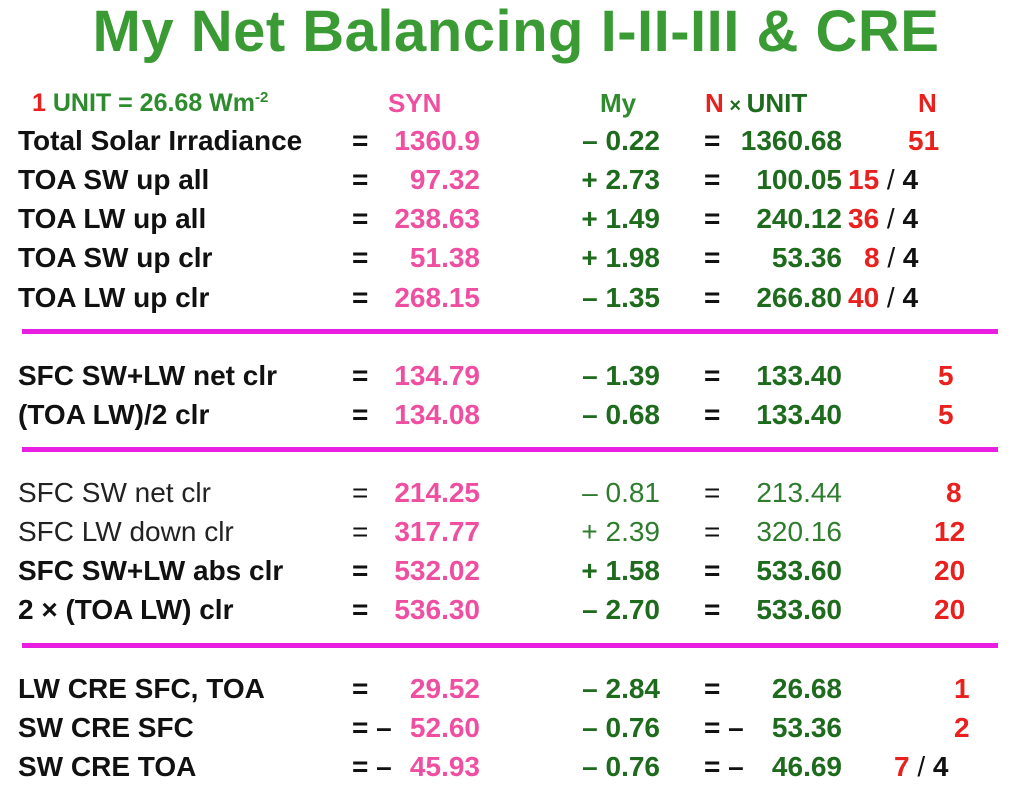 The height and width of the screenshot is (790, 1032). What do you see at coordinates (516, 767) in the screenshot?
I see `table-row: SW CRE TOA = – 45.93 – 0.76 = – 46.69 7 / 4` at bounding box center [516, 767].